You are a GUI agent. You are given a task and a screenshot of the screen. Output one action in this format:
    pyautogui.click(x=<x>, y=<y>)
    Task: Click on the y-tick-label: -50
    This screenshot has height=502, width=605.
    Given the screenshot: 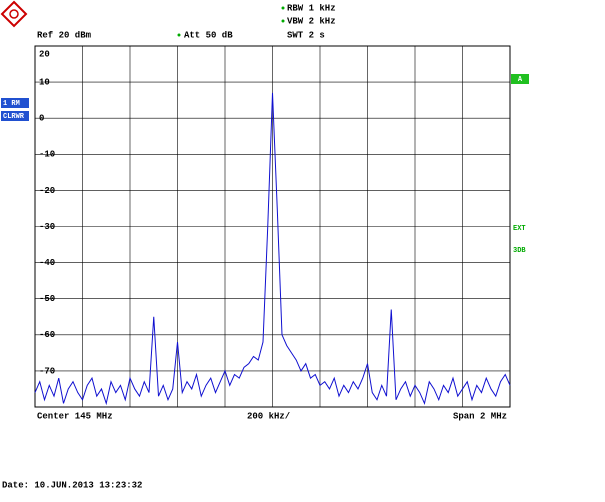 What is the action you would take?
    pyautogui.click(x=47, y=299)
    